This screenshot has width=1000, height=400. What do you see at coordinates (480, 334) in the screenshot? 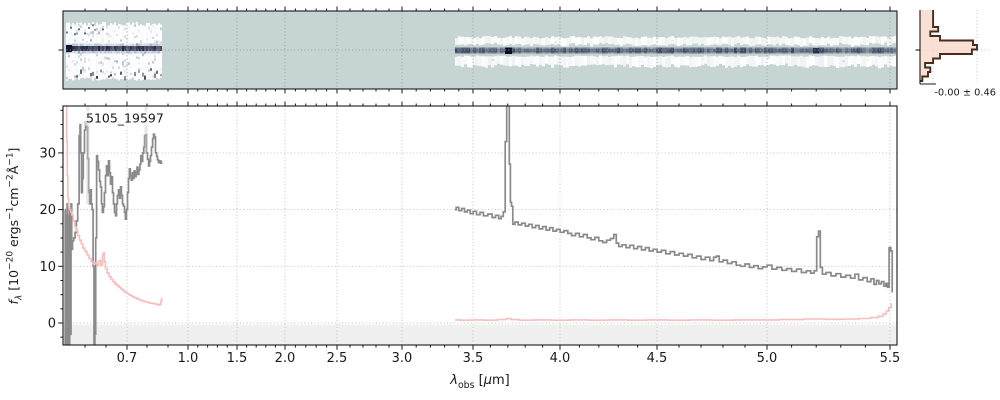
I see `below-zero-band` at bounding box center [480, 334].